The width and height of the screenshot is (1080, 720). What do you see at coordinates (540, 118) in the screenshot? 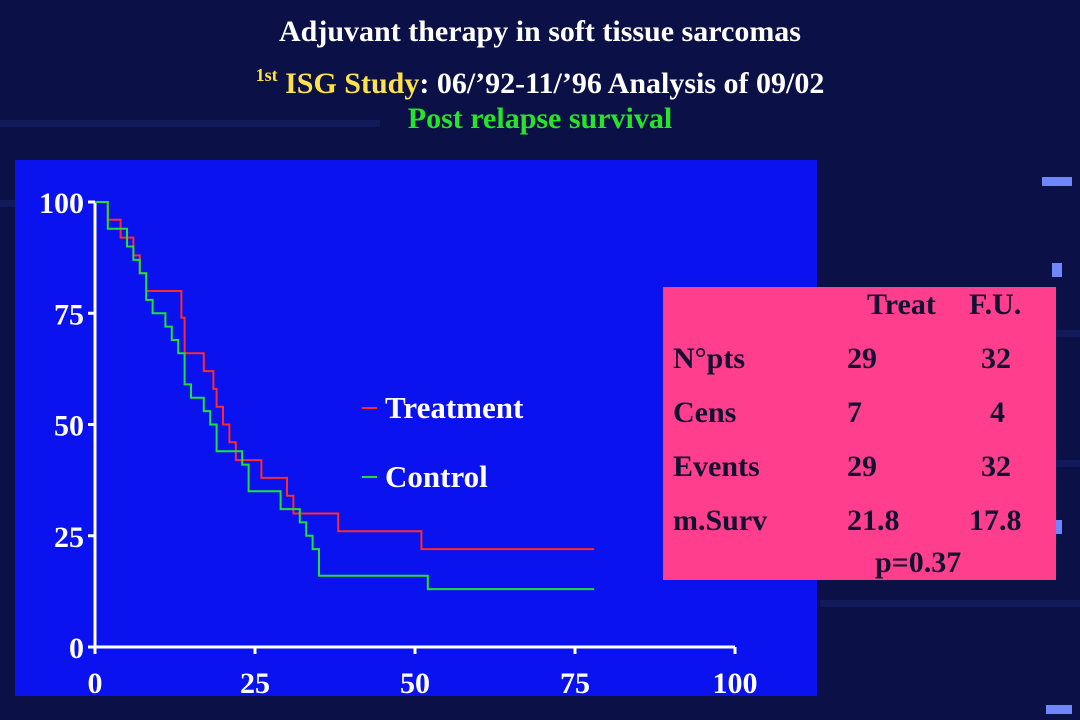
I see `chart-heading: Post relapse survival` at bounding box center [540, 118].